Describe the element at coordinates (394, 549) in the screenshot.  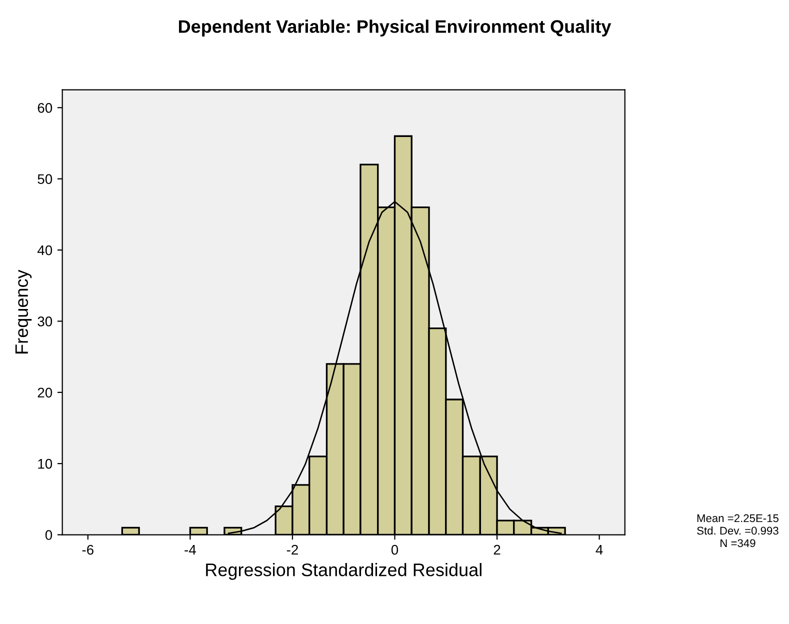
I see `x-tick-label: 0` at that location.